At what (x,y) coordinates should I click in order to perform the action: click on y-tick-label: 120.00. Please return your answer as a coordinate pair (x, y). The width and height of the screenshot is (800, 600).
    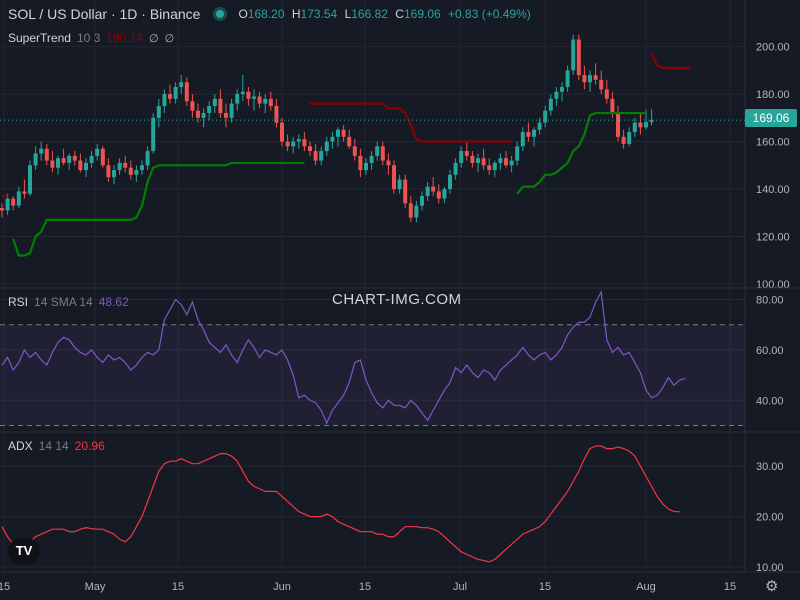
    Looking at the image, I should click on (773, 238).